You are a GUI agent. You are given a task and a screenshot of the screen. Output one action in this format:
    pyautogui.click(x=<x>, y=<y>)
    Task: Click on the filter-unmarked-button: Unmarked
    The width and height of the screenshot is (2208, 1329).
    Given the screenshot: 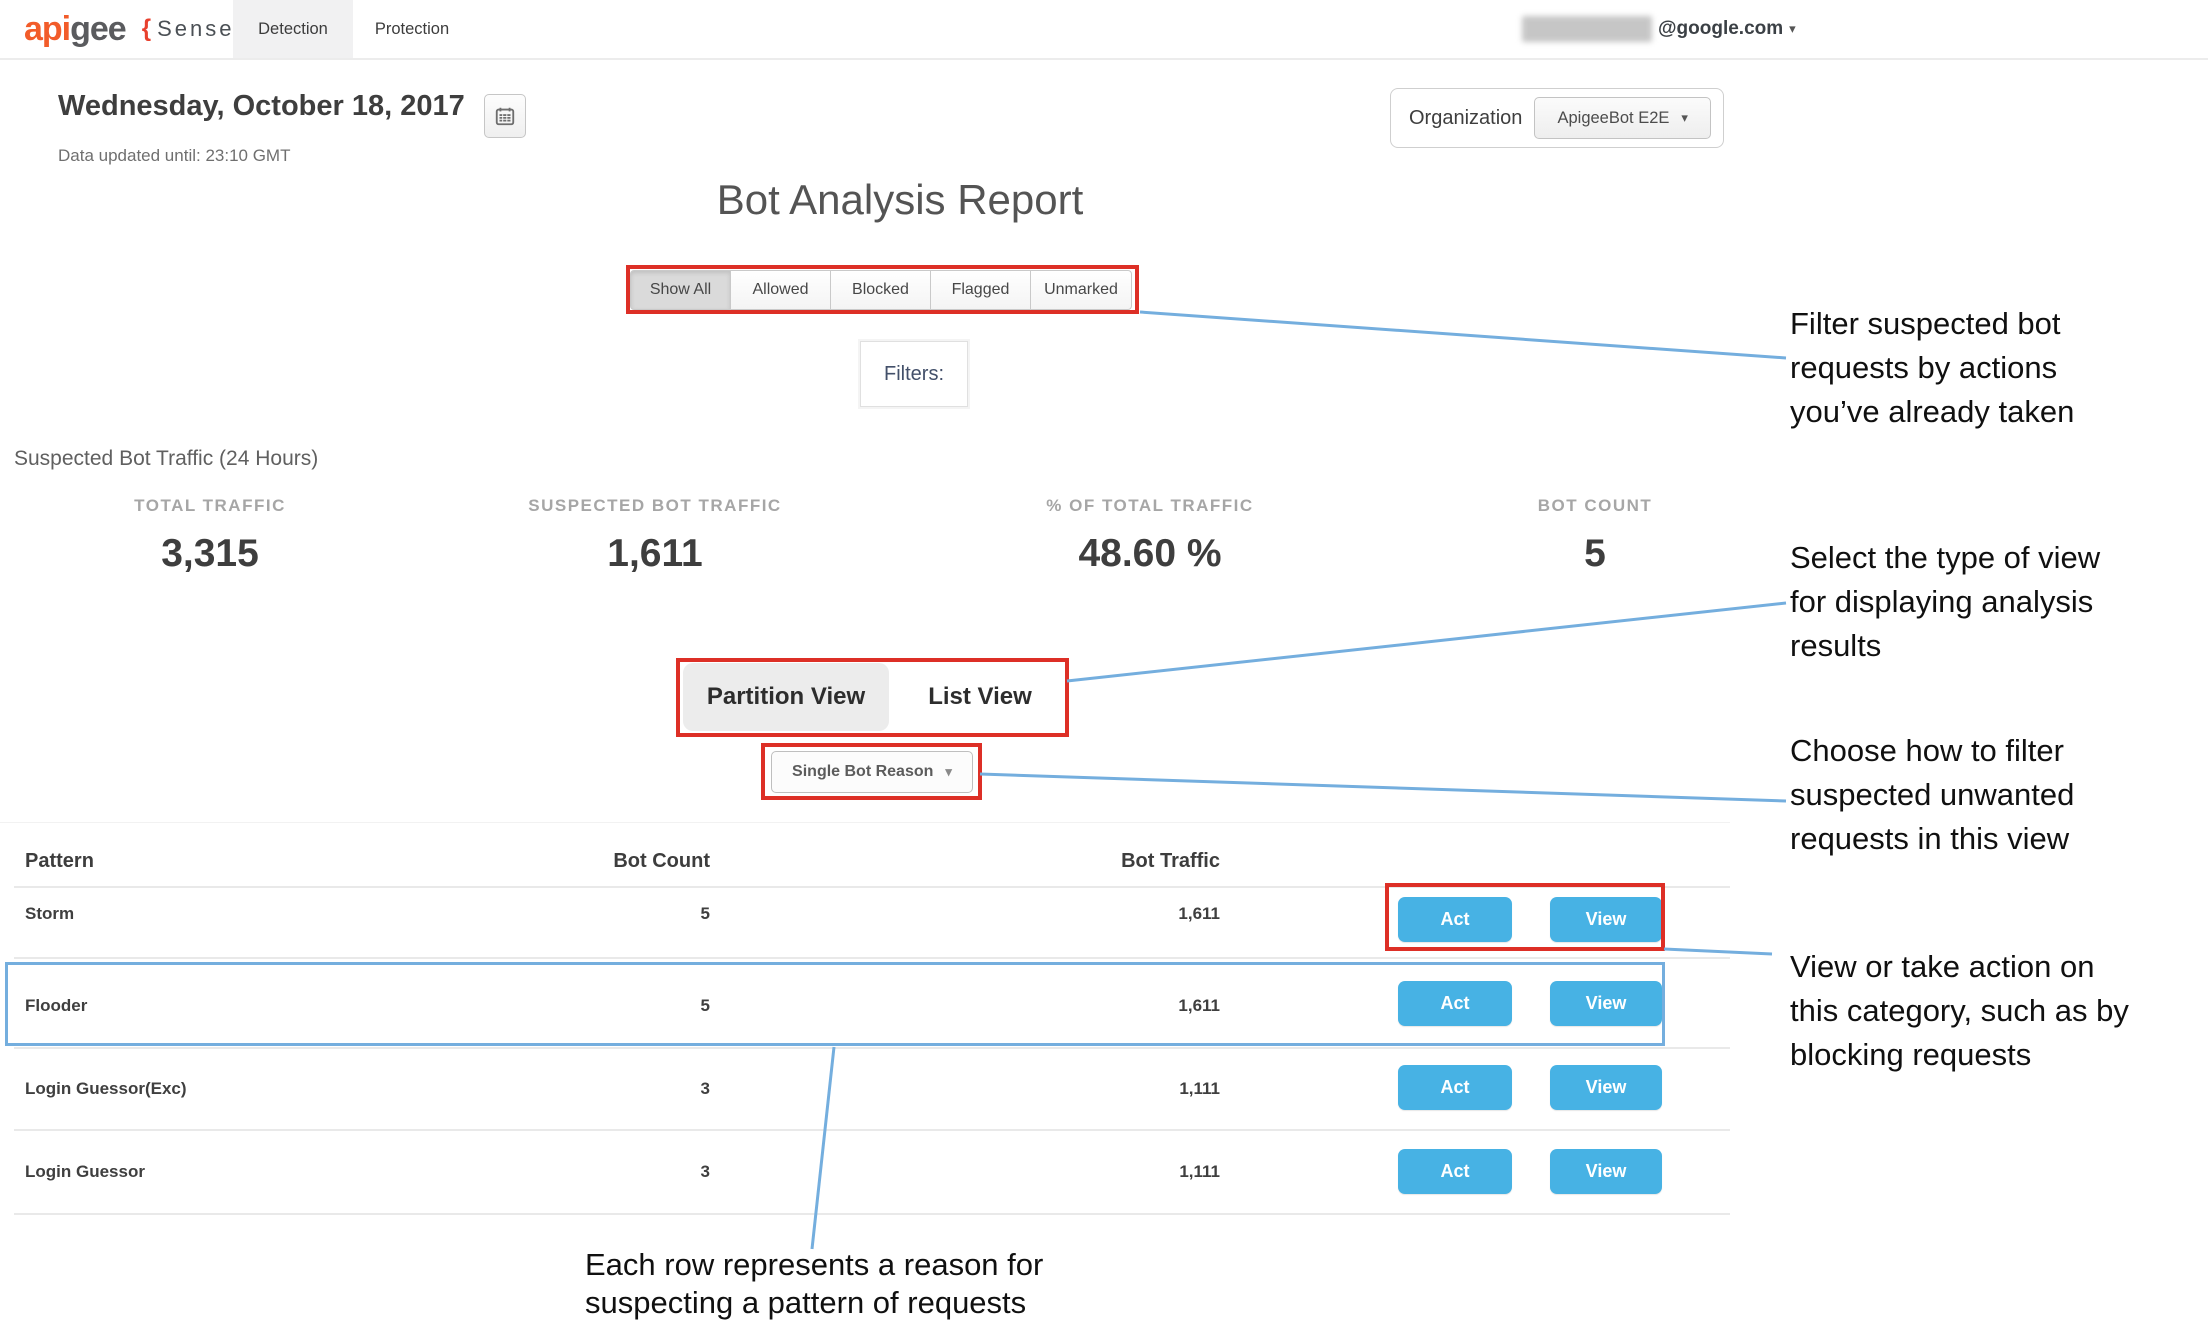 What is the action you would take?
    pyautogui.click(x=1081, y=290)
    